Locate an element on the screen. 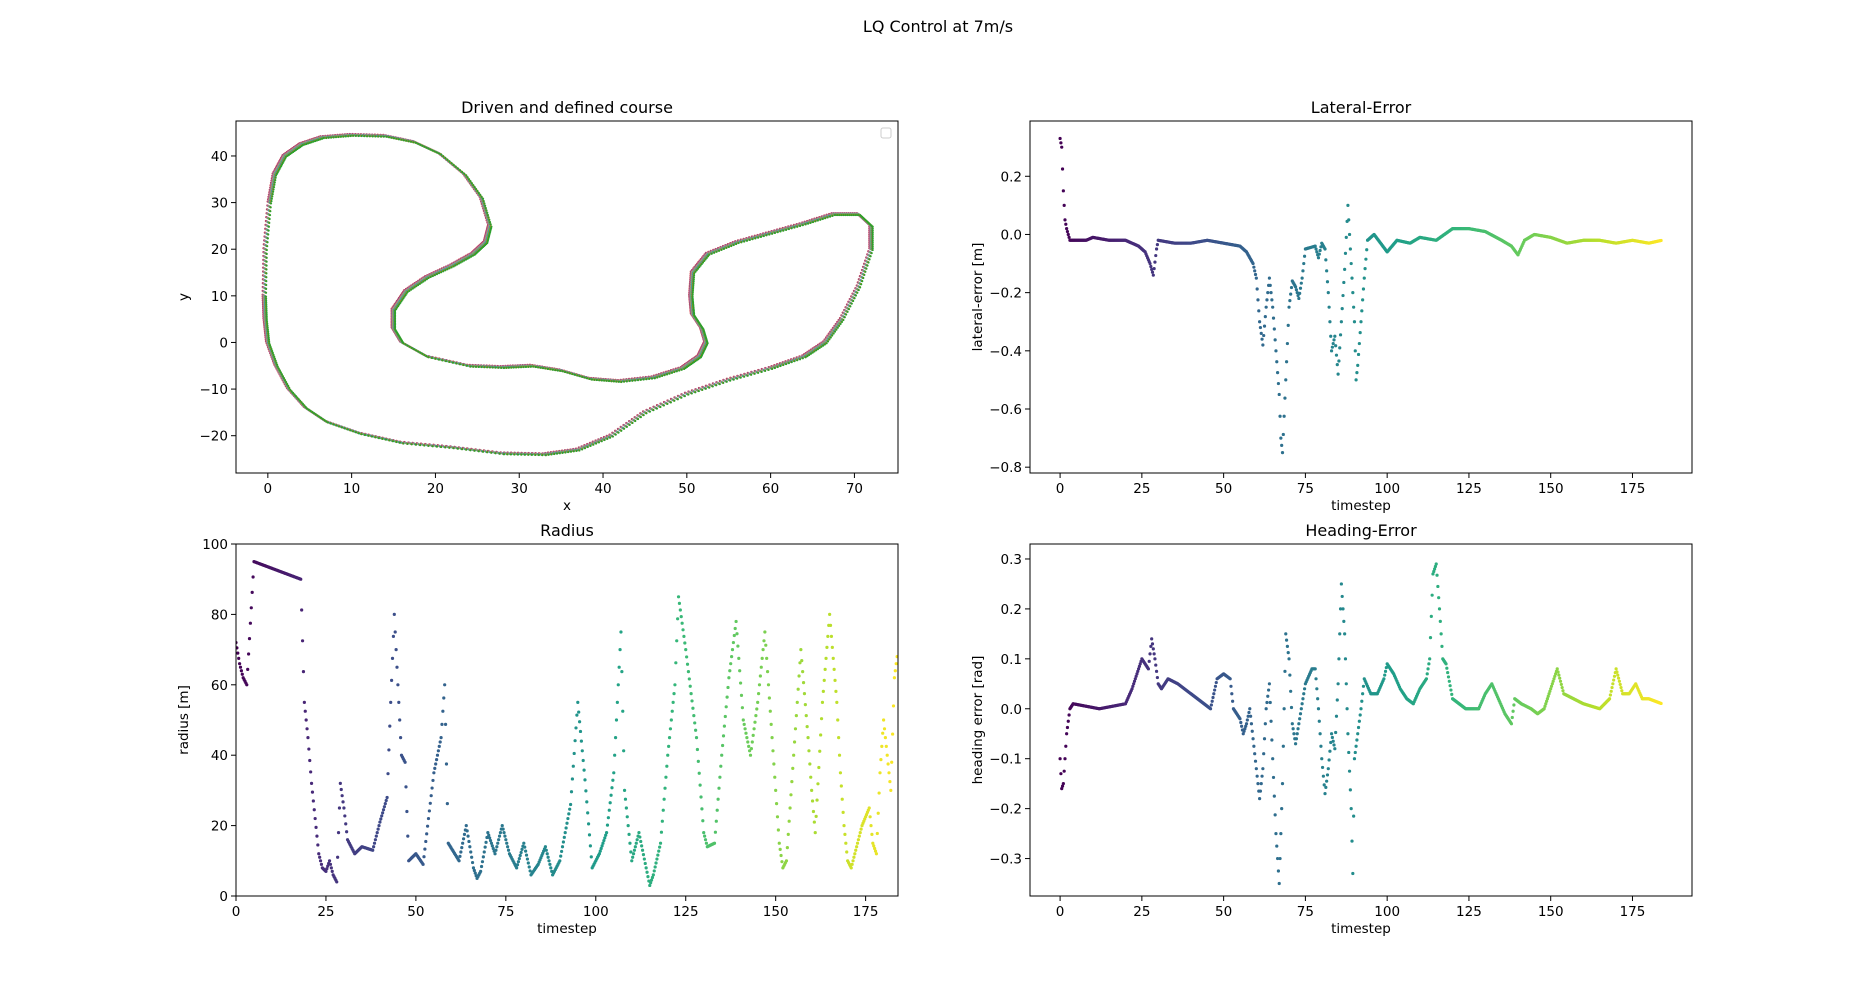  figure-suptitle: LQ Control at 7m/s is located at coordinates (938, 26).